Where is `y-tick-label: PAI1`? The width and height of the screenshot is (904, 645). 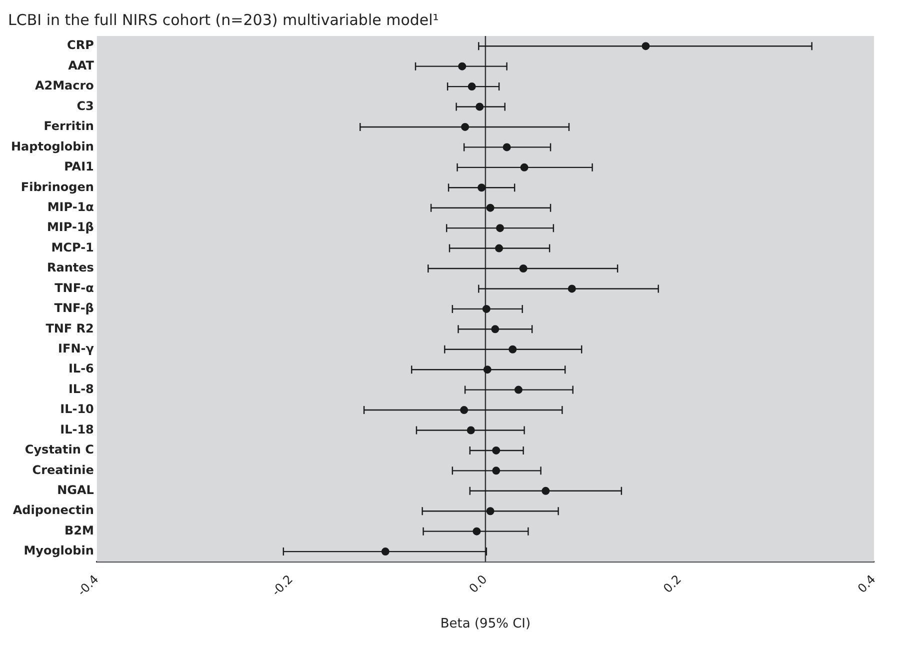
y-tick-label: PAI1 is located at coordinates (79, 167).